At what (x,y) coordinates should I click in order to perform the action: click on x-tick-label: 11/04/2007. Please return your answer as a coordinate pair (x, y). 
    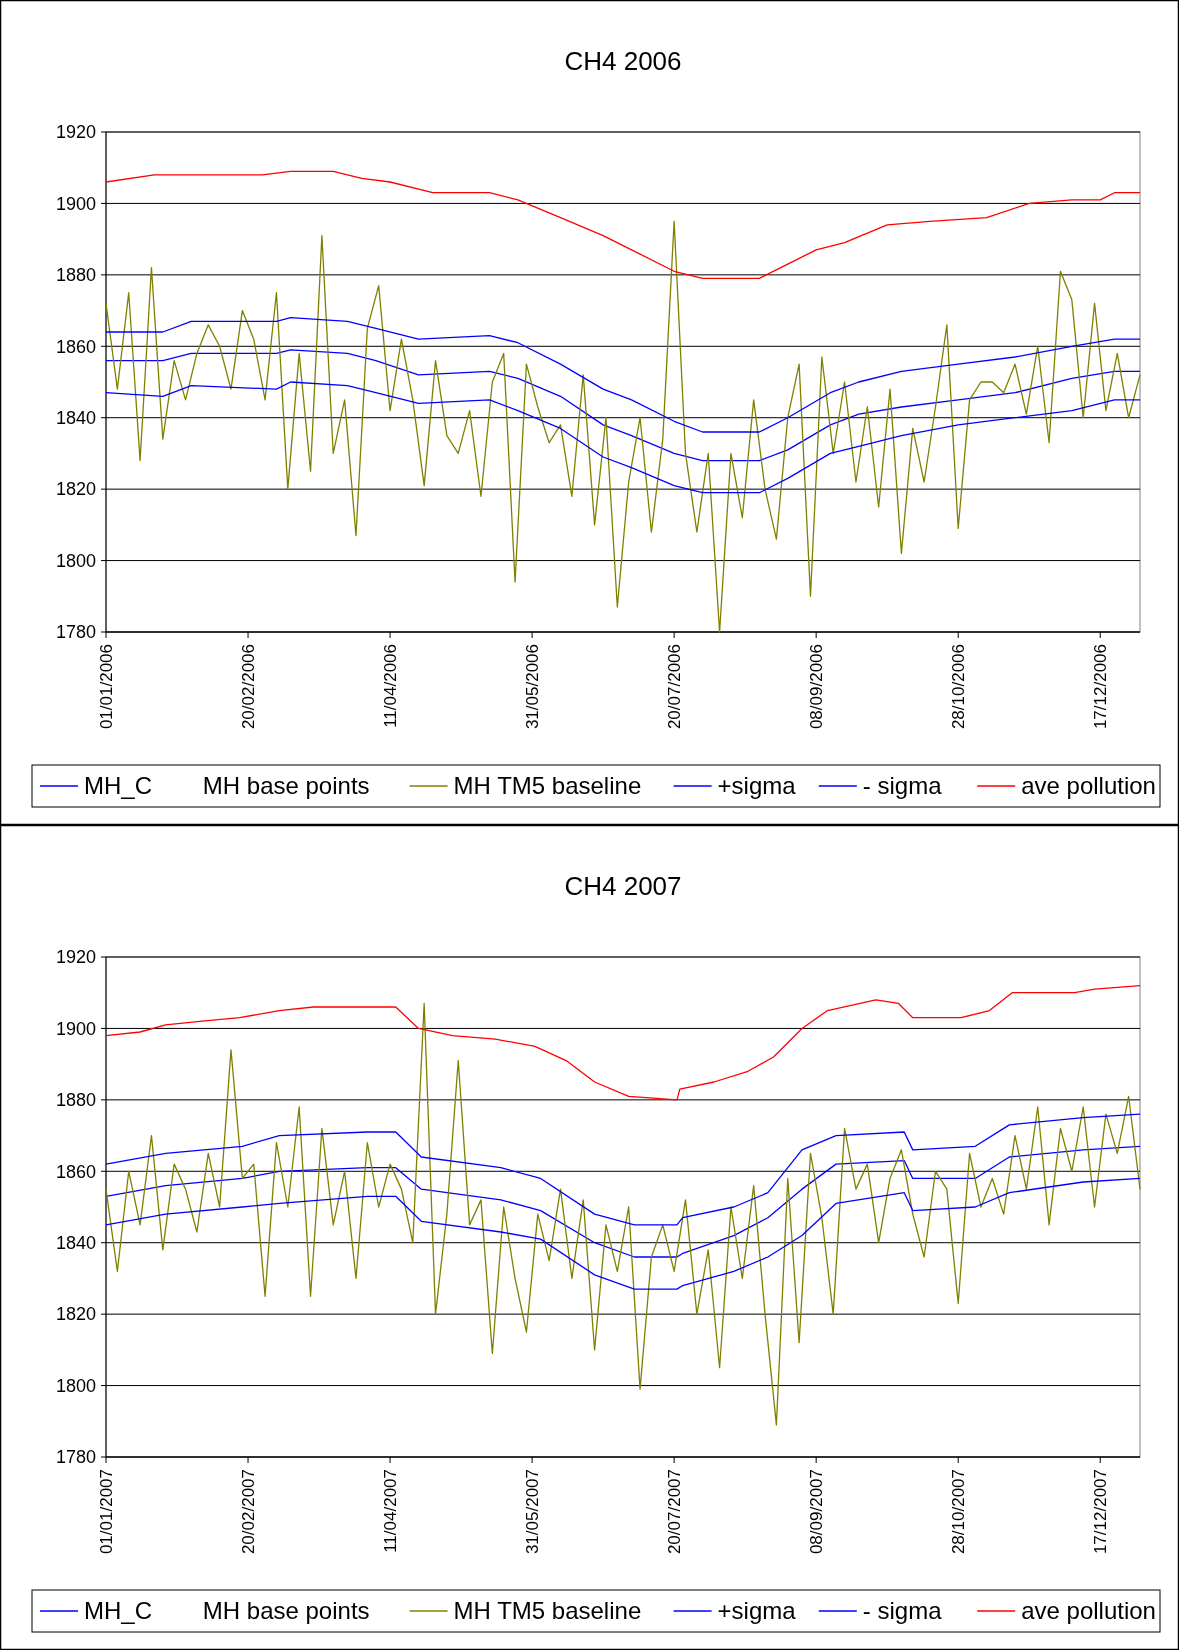
    Looking at the image, I should click on (391, 1511).